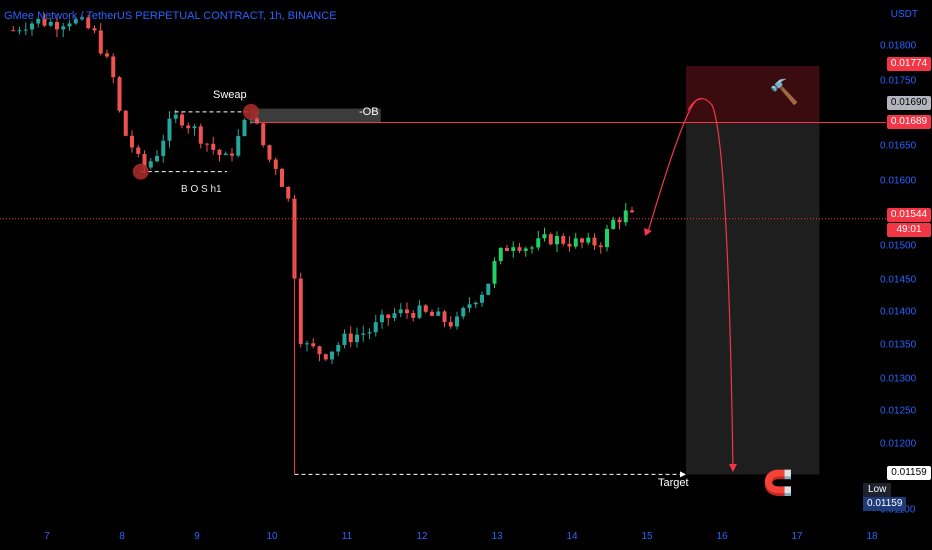 This screenshot has height=550, width=932. Describe the element at coordinates (909, 103) in the screenshot. I see `ob-high-price-tag: 0.01690` at that location.